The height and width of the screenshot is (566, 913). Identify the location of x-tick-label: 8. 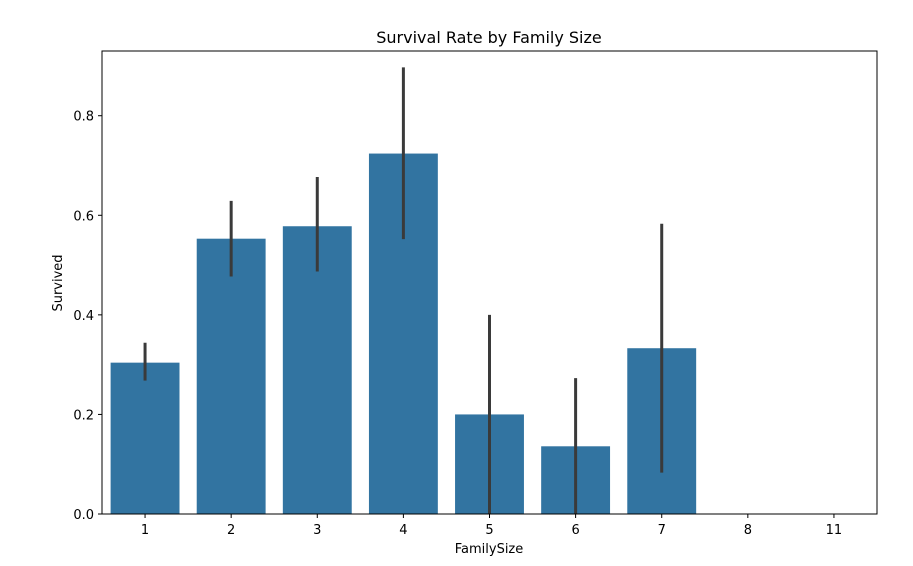
(748, 530).